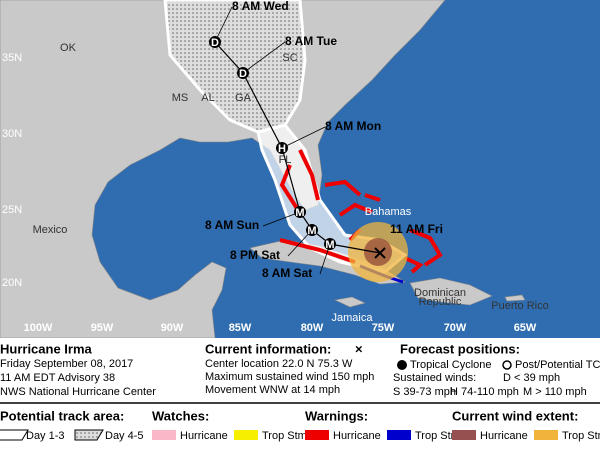  What do you see at coordinates (12, 134) in the screenshot?
I see `label: 30N` at bounding box center [12, 134].